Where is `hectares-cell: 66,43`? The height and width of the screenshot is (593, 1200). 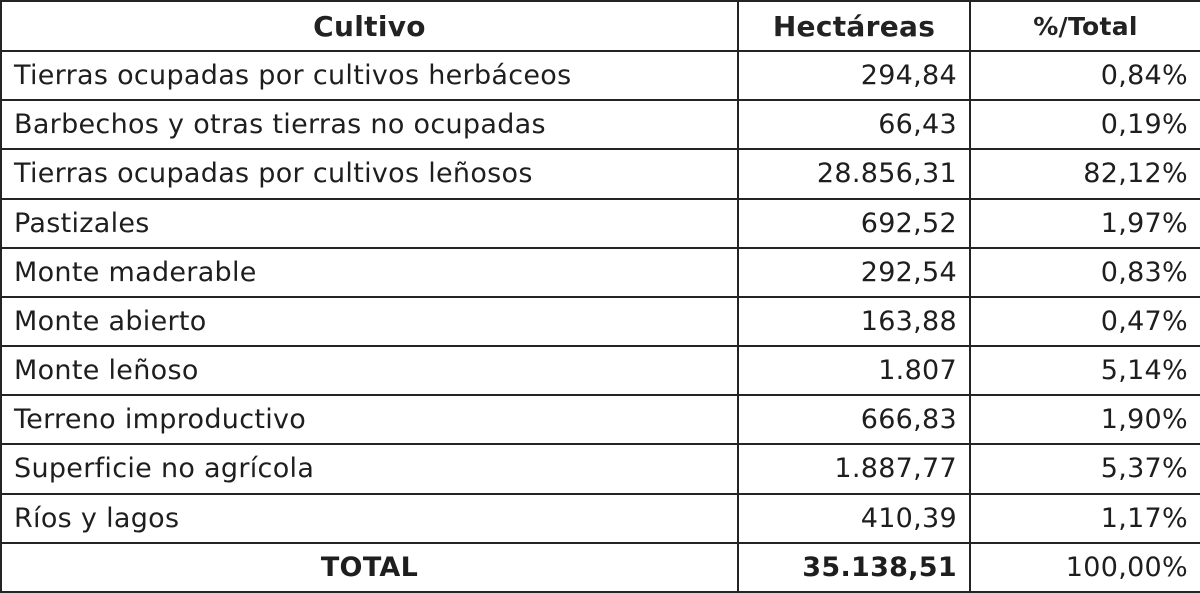
hectares-cell: 66,43 is located at coordinates (854, 125).